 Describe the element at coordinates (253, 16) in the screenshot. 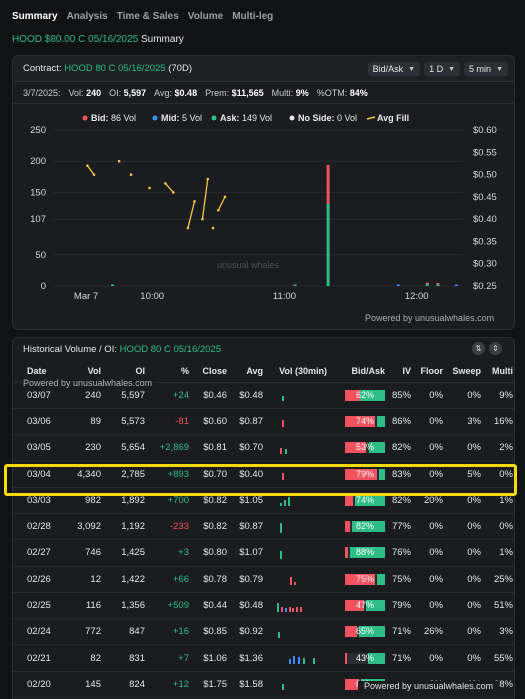

I see `tab-multi-leg: Multi-leg` at that location.